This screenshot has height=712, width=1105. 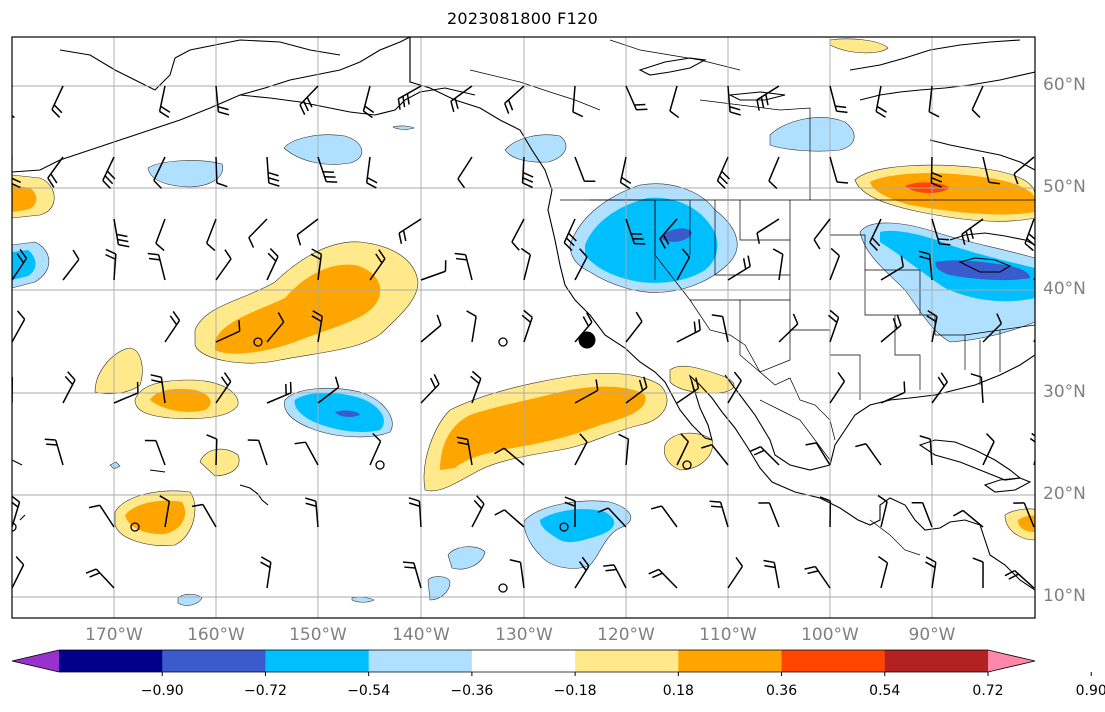 I want to click on location-marker, so click(x=587, y=340).